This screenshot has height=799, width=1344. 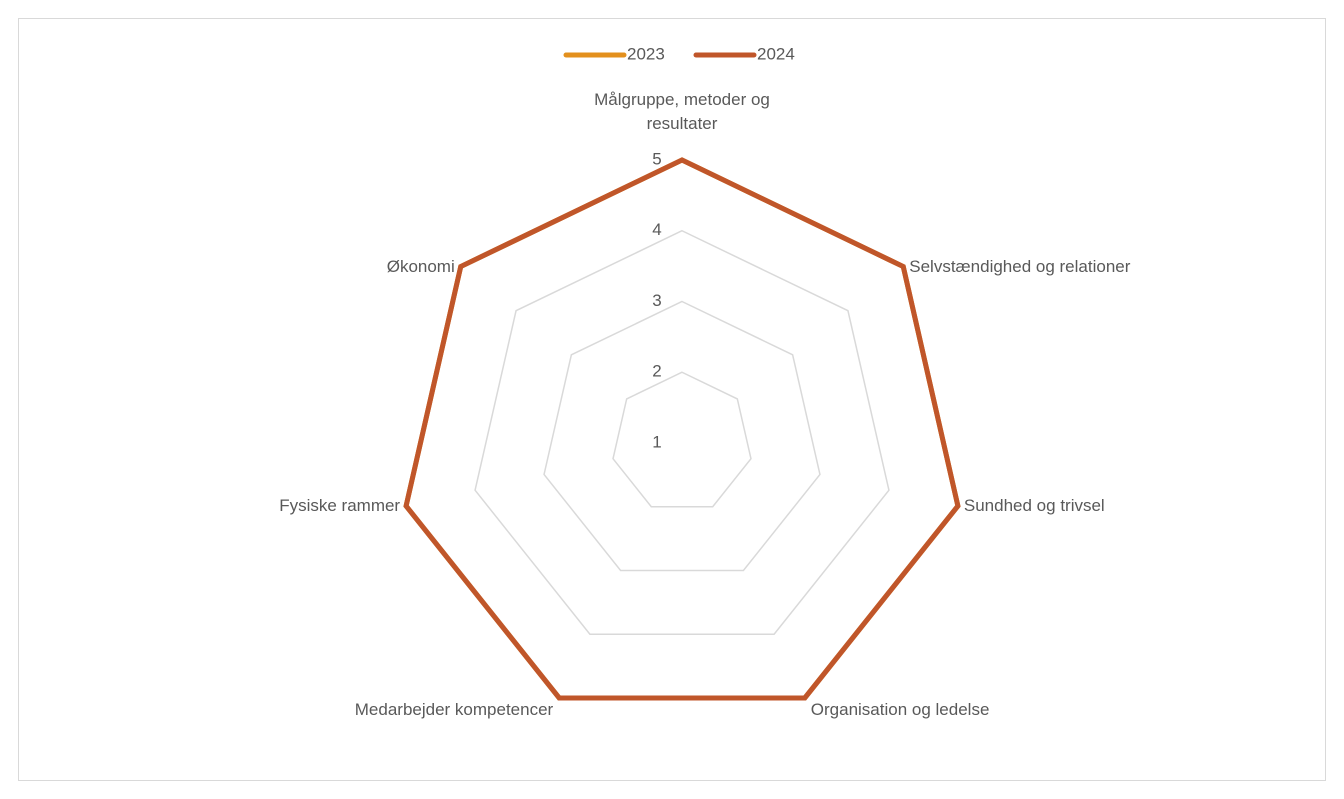 What do you see at coordinates (1020, 266) in the screenshot?
I see `category-label: Selvstændighed og relationer` at bounding box center [1020, 266].